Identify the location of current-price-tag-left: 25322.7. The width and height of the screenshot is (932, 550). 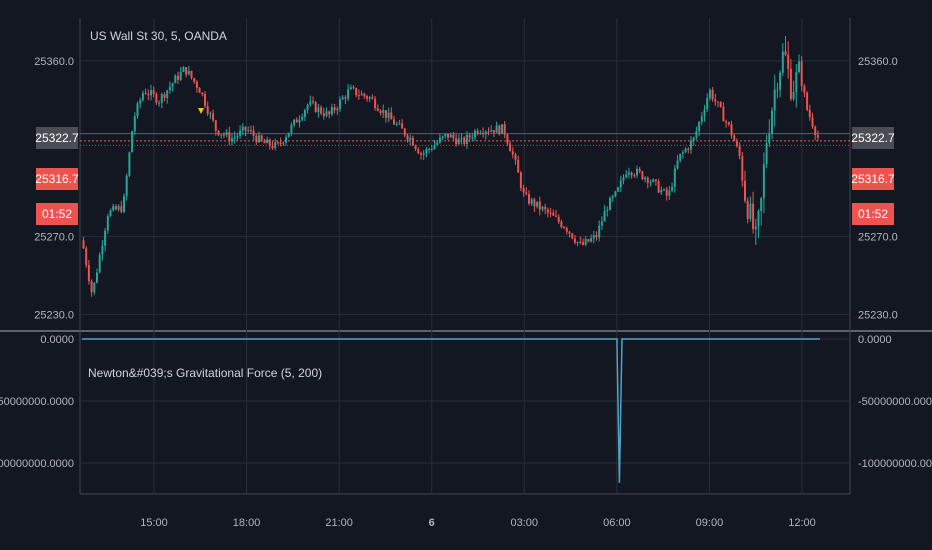
(57, 138).